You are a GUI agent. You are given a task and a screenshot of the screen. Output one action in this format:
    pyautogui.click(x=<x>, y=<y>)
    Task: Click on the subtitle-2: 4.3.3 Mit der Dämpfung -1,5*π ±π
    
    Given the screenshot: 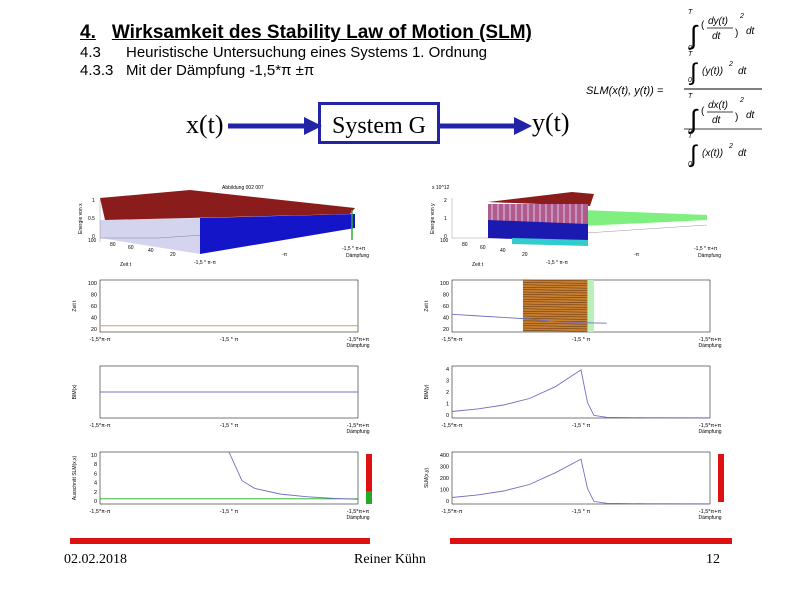 What is the action you would take?
    pyautogui.click(x=197, y=70)
    